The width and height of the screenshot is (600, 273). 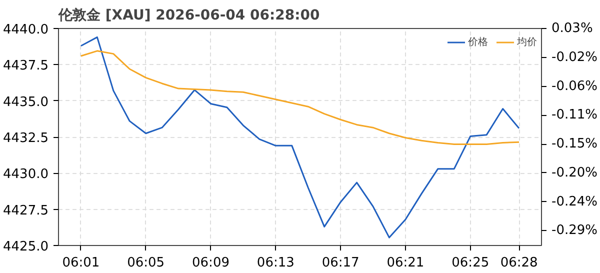 I want to click on y-tick-label: 4440.0, so click(x=26, y=30).